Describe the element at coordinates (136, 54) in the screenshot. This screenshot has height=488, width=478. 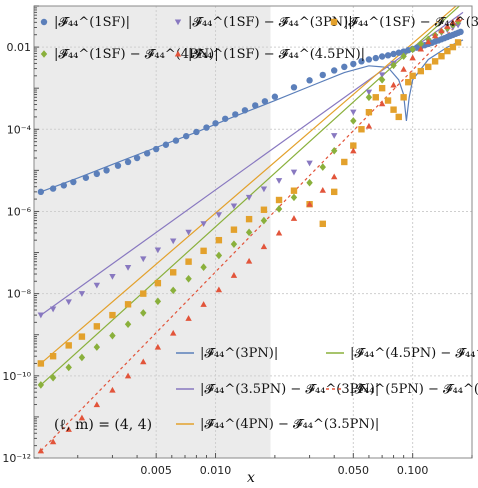
I see `legend-label: |𝓕̂₄₄^(1SF) − 𝓕̂₄₄^(4PN)|` at that location.